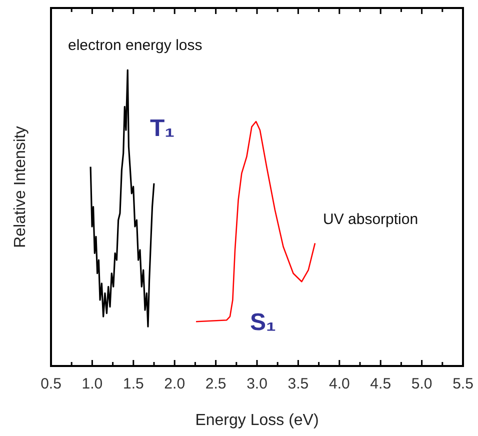  Describe the element at coordinates (370, 219) in the screenshot. I see `annotation: UV absorption` at that location.